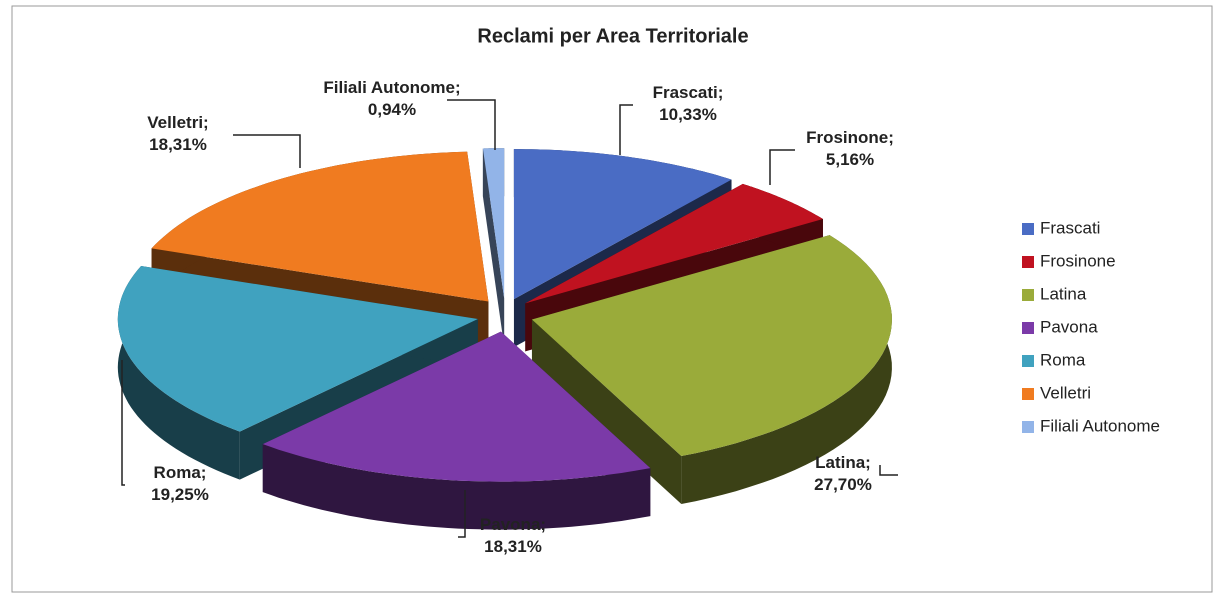 This screenshot has width=1216, height=596. Describe the element at coordinates (180, 494) in the screenshot. I see `data-label-line: 19,25%` at that location.